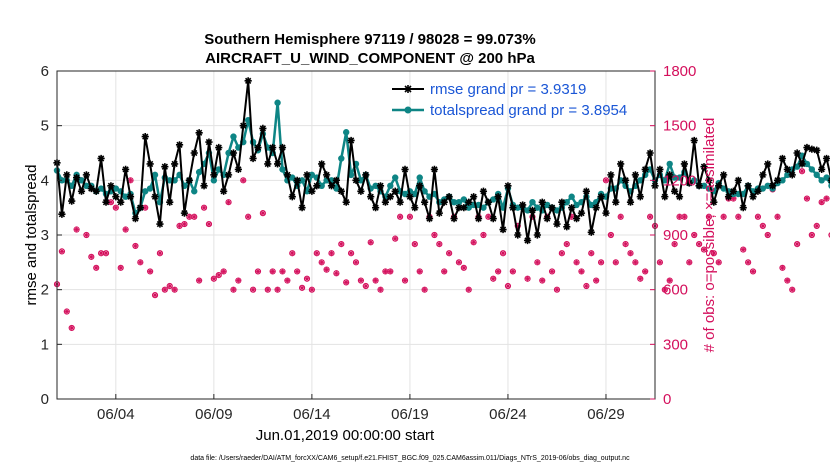  What do you see at coordinates (673, 235) in the screenshot?
I see `y-axis-right: 0 300 600 900 1200 1500 1800` at bounding box center [673, 235].